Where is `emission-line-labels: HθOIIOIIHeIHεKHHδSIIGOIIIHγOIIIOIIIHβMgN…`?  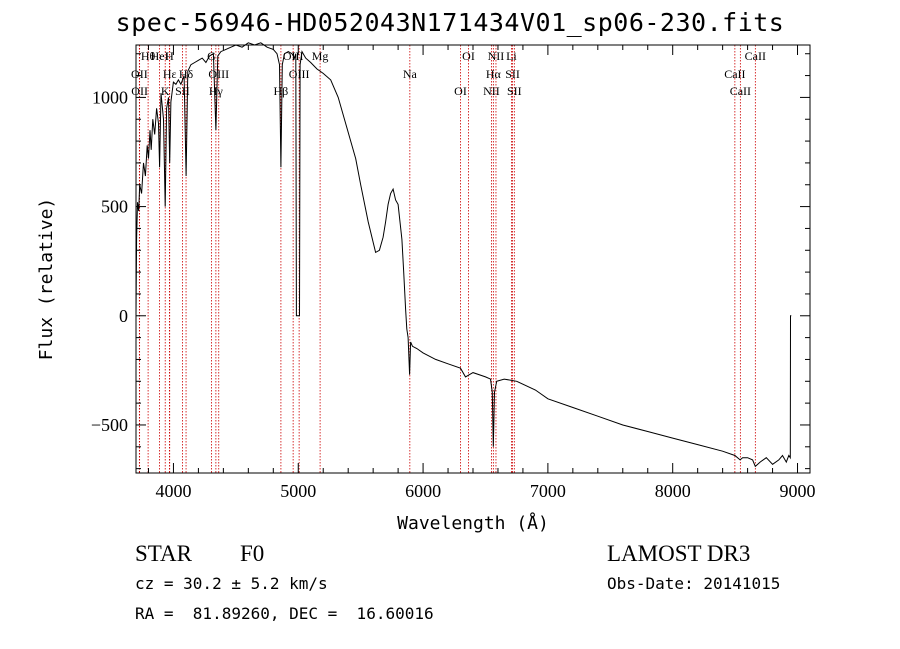 emission-line-labels: HθOIIOIIHeIHεKHHδSIIGOIIIHγOIIIOIIIHβMgN… is located at coordinates (448, 73).